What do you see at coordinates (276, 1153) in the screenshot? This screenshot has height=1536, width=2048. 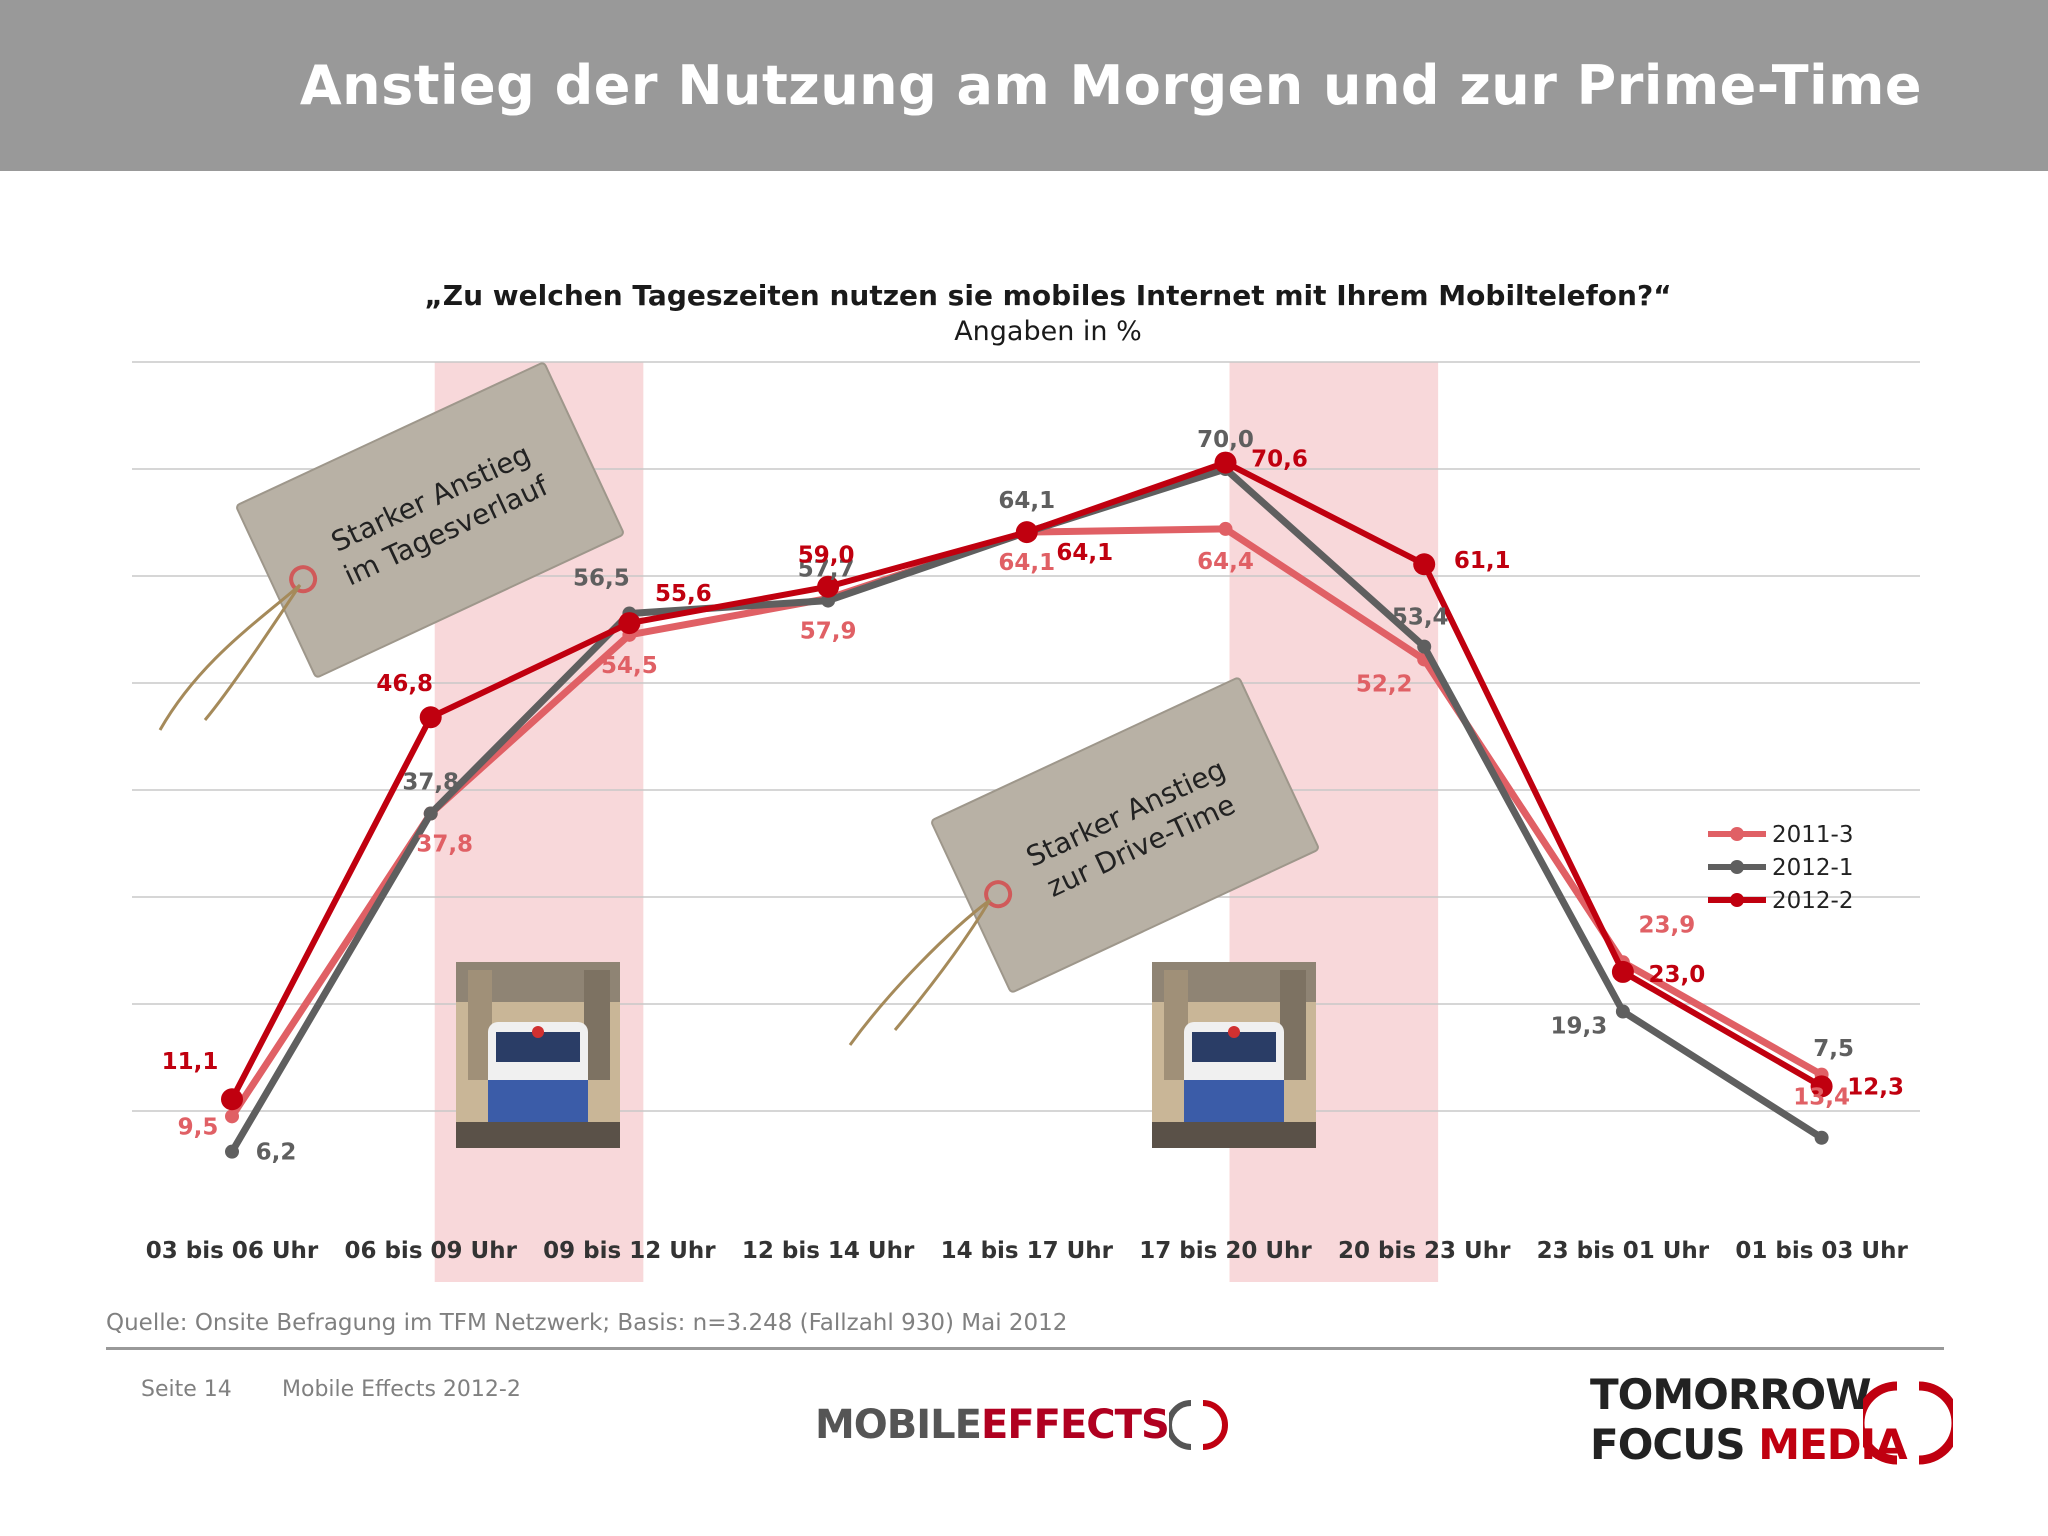 I see `data-label-2012-1-1: 6,2` at bounding box center [276, 1153].